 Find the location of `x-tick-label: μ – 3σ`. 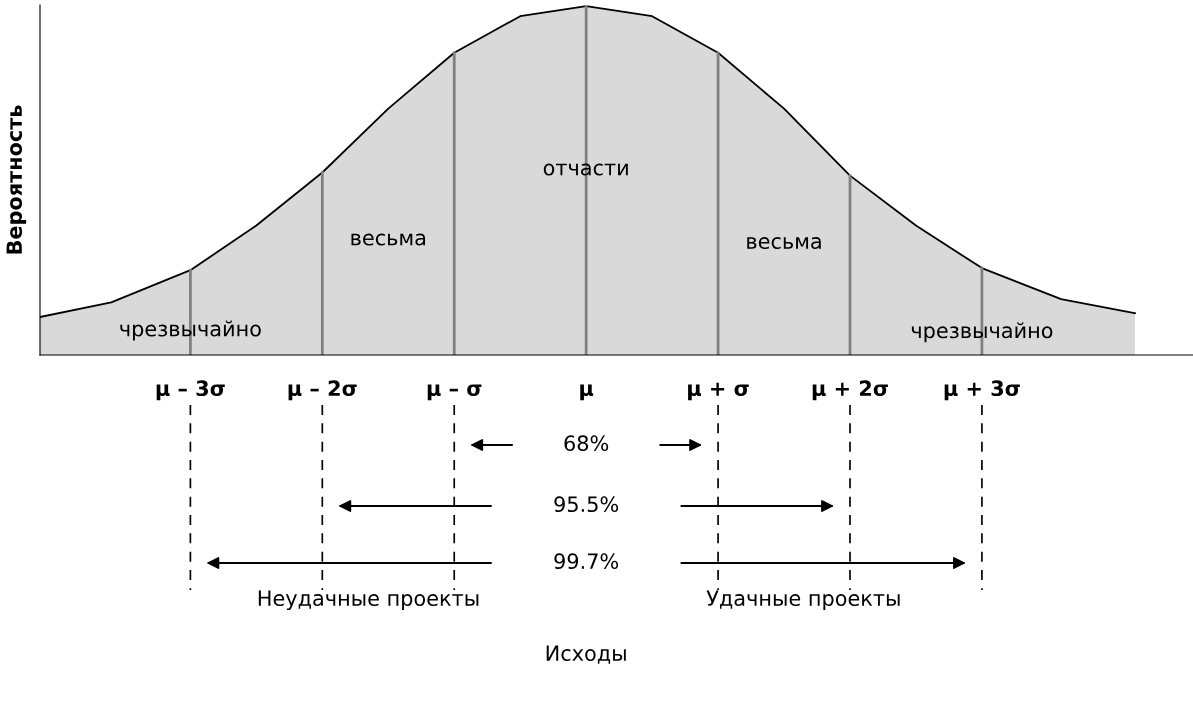

x-tick-label: μ – 3σ is located at coordinates (190, 390).